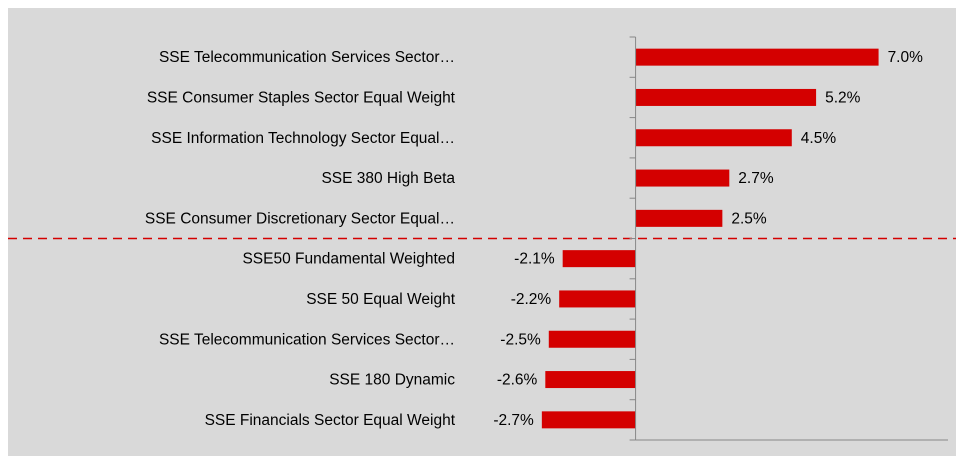 The width and height of the screenshot is (964, 464). I want to click on value-label: -2.5%, so click(520, 339).